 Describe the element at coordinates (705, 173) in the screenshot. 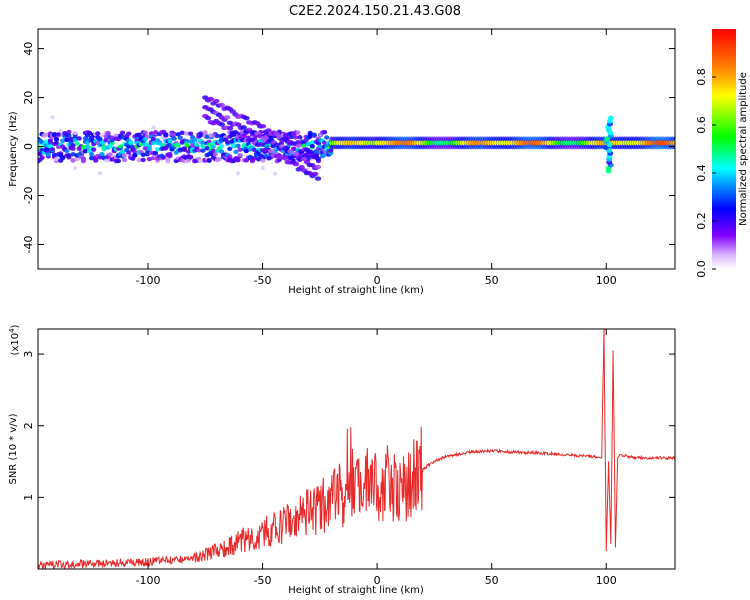

I see `colorbar-ticks: 0.0 0.2 0.4 0.6 0.8` at that location.